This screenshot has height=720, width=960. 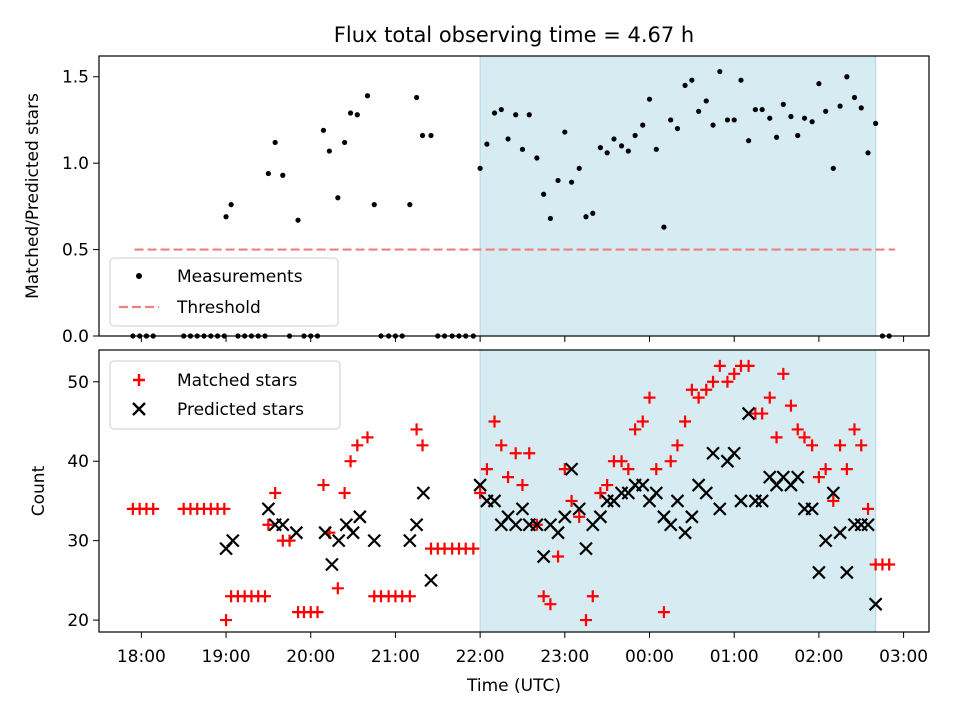 What do you see at coordinates (39, 490) in the screenshot?
I see `bottom-y-axis-label: Count` at bounding box center [39, 490].